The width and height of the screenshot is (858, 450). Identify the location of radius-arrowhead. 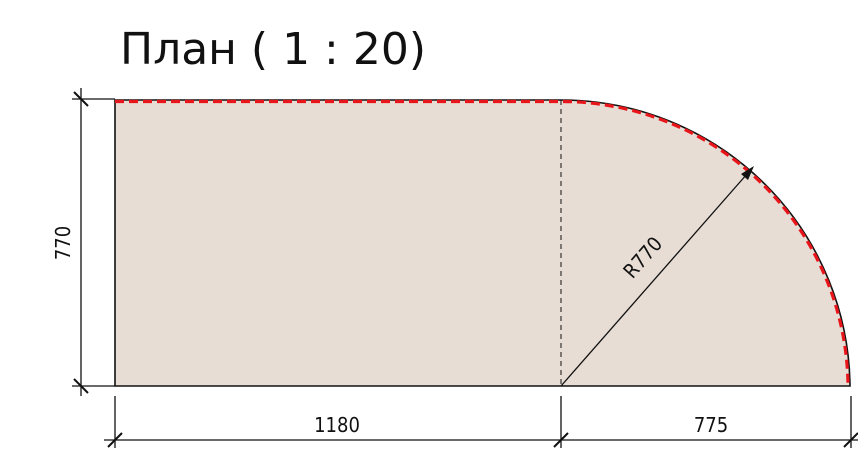
(747, 173).